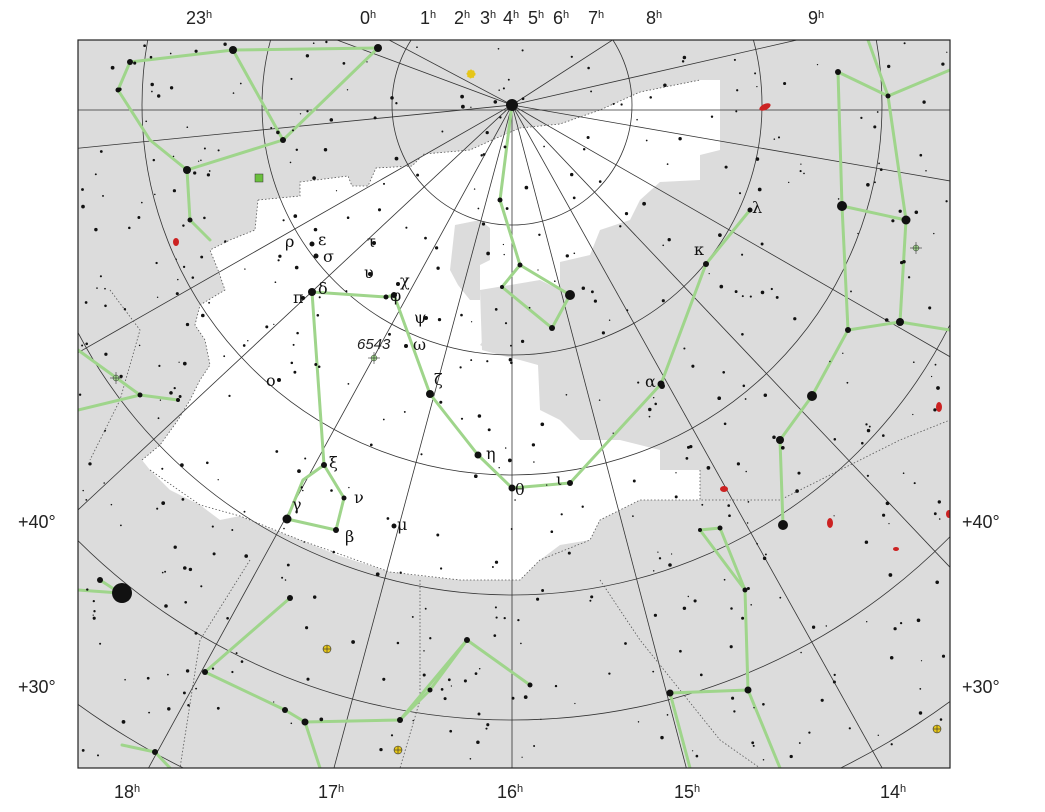  Describe the element at coordinates (561, 18) in the screenshot. I see `ra-label-6h: 6h` at that location.